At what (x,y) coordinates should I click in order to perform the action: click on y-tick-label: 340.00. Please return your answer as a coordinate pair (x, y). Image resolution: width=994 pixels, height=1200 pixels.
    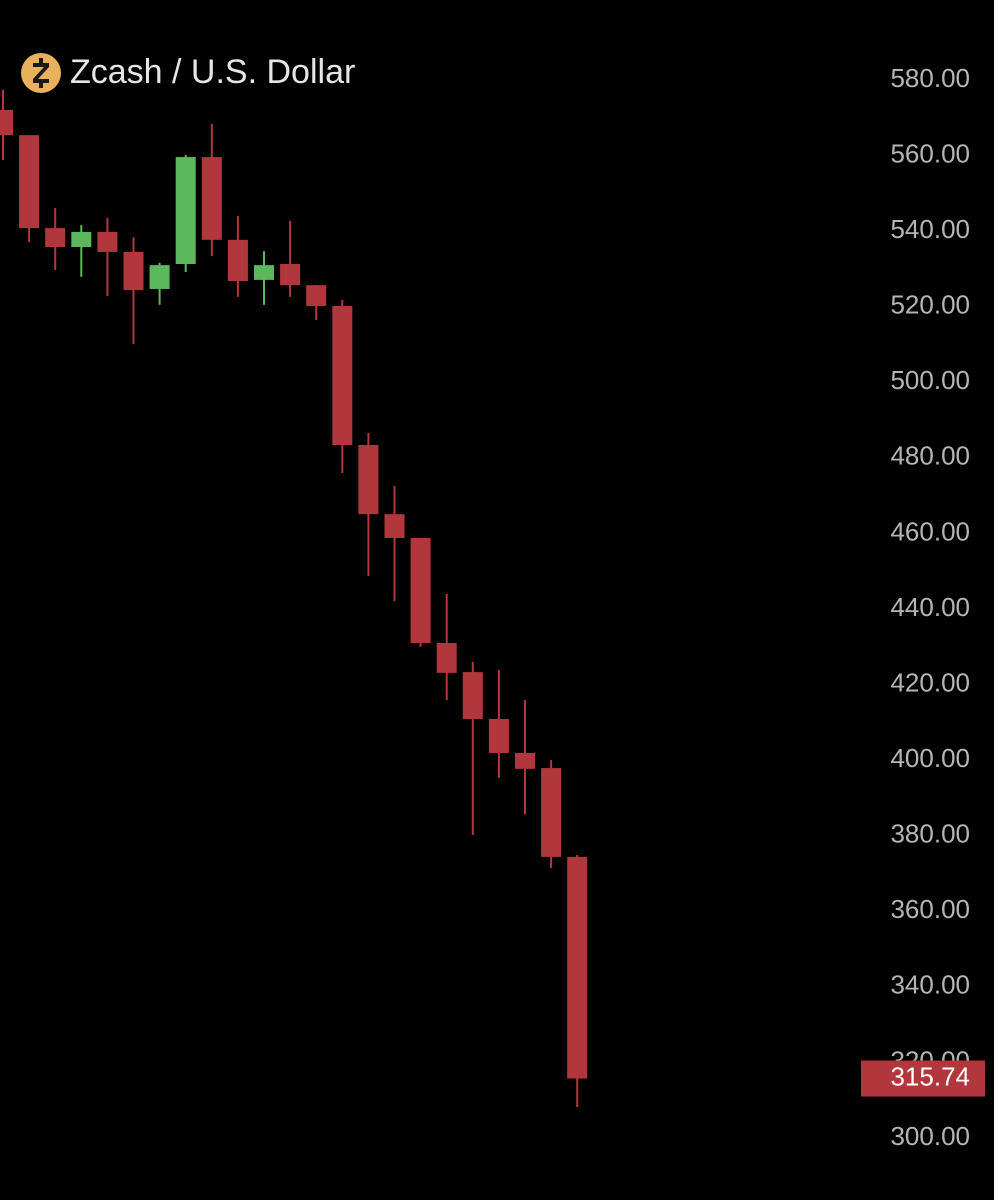
    Looking at the image, I should click on (930, 985).